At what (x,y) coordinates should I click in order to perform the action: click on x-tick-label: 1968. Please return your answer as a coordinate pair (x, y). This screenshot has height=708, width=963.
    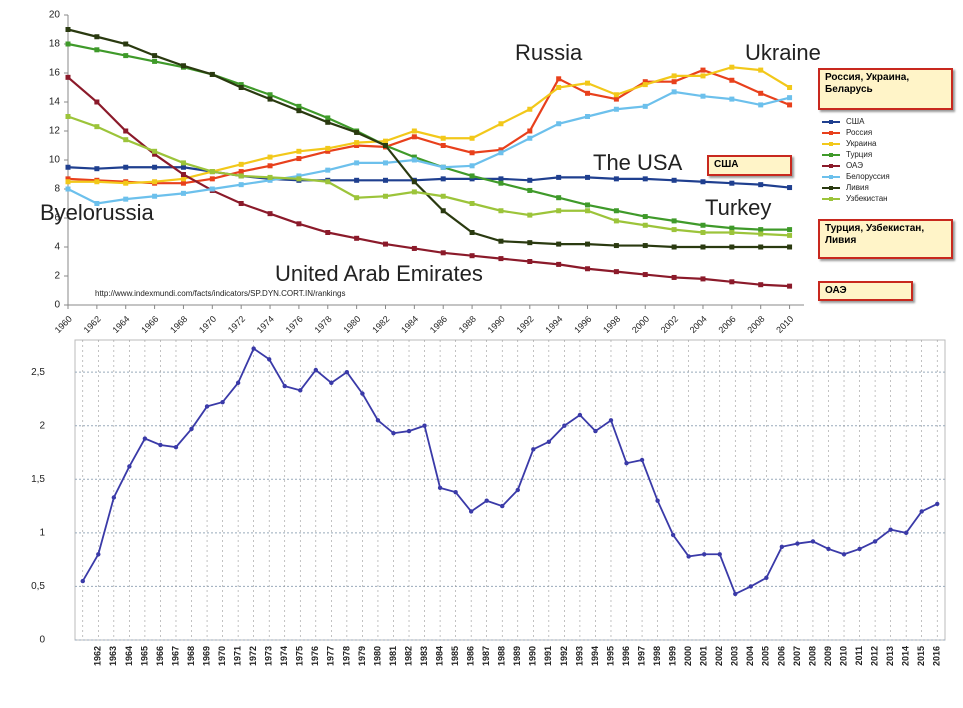
    Looking at the image, I should click on (191, 656).